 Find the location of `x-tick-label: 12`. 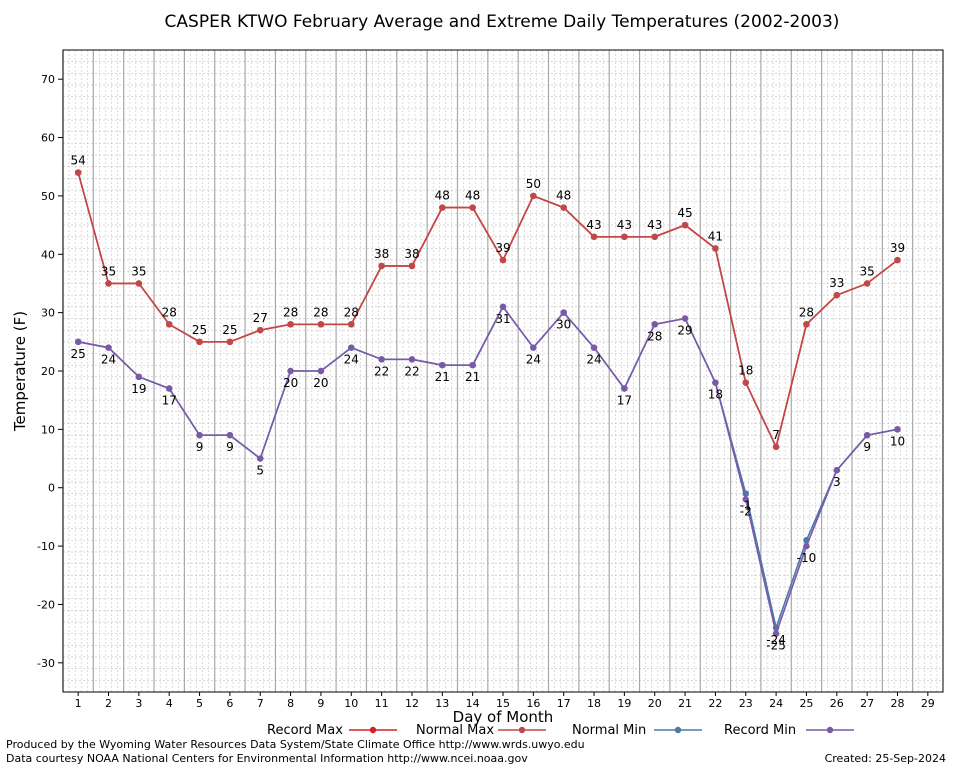

x-tick-label: 12 is located at coordinates (412, 703).